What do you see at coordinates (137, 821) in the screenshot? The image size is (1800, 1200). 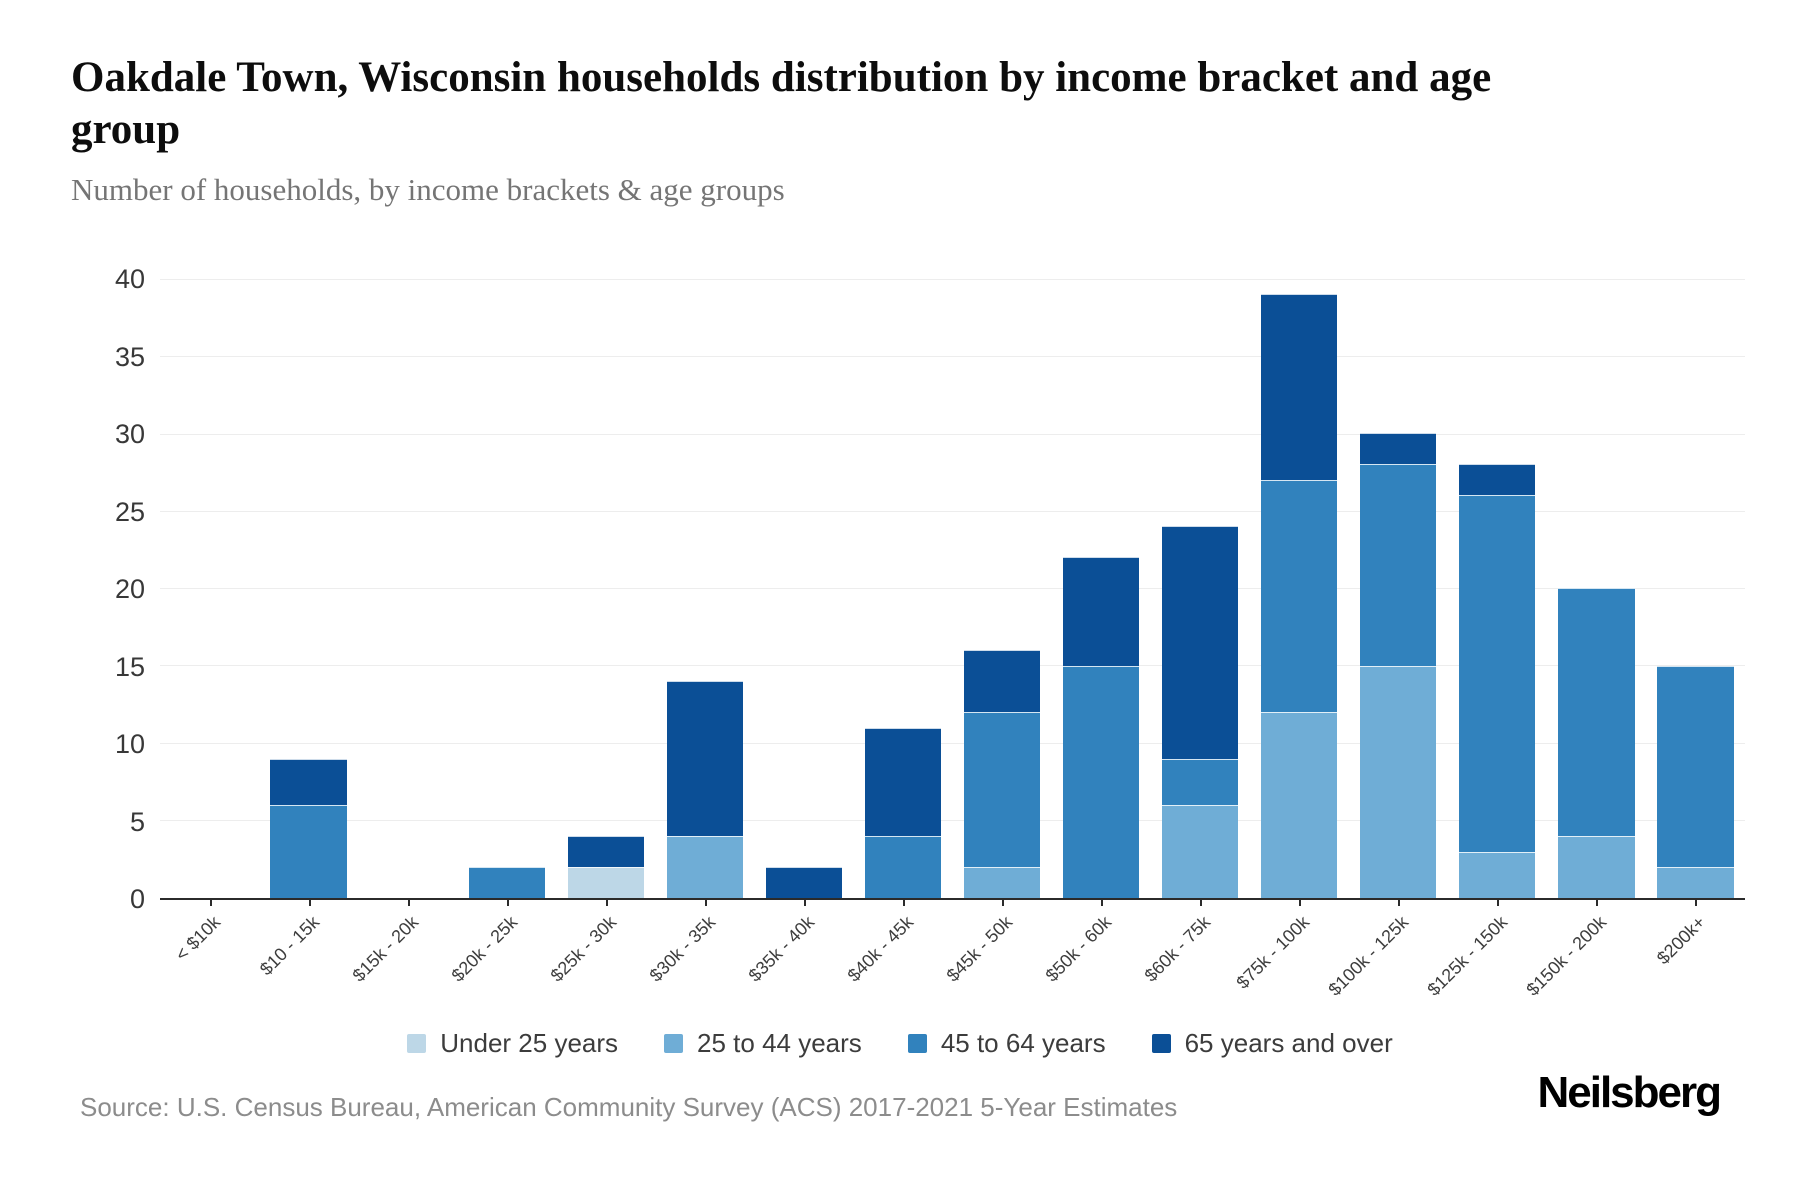 I see `y-tick-label-5: 5` at bounding box center [137, 821].